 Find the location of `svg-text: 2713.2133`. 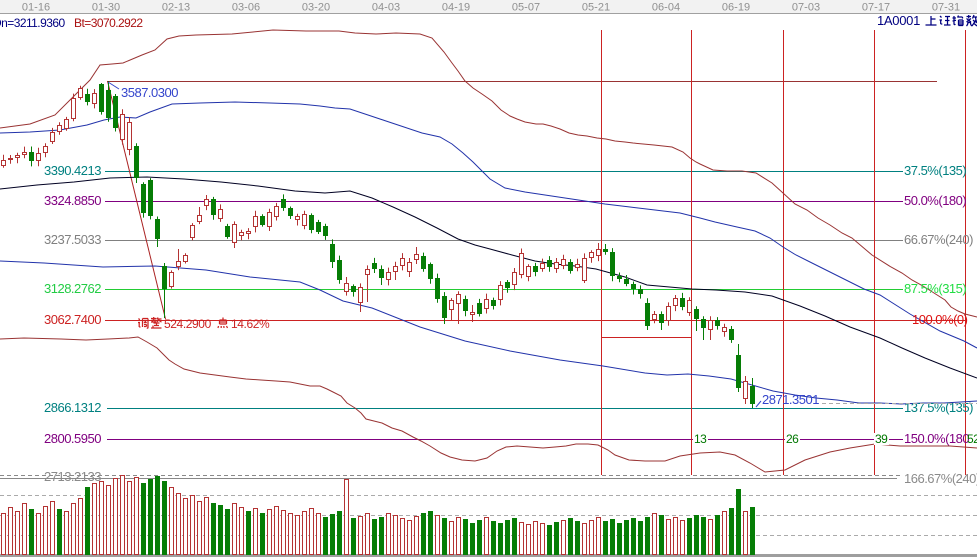

svg-text: 2713.2133 is located at coordinates (72, 476).